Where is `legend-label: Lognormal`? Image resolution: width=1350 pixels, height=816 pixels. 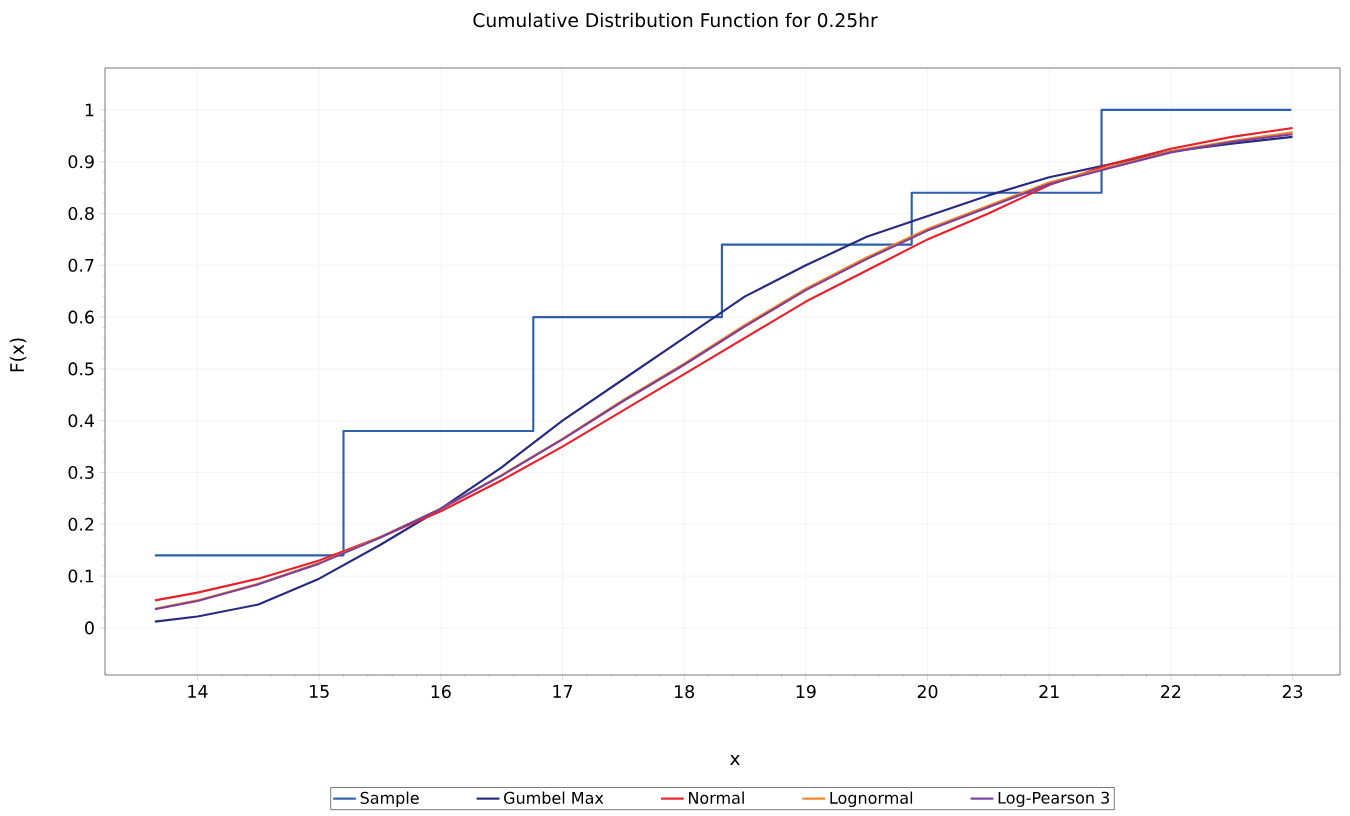
legend-label: Lognormal is located at coordinates (871, 799).